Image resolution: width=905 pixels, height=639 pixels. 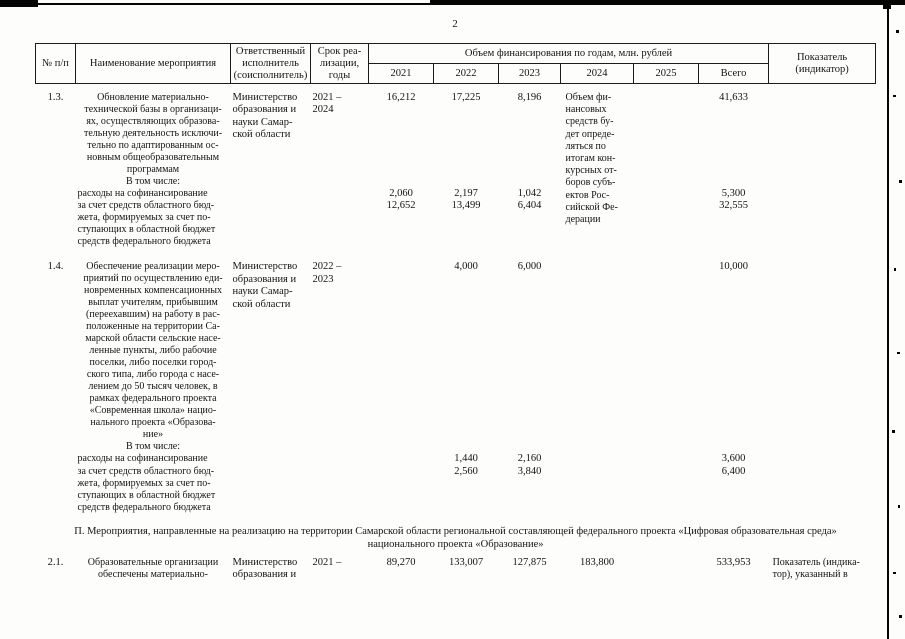 What do you see at coordinates (466, 74) in the screenshot?
I see `header-year-2022: 2022` at bounding box center [466, 74].